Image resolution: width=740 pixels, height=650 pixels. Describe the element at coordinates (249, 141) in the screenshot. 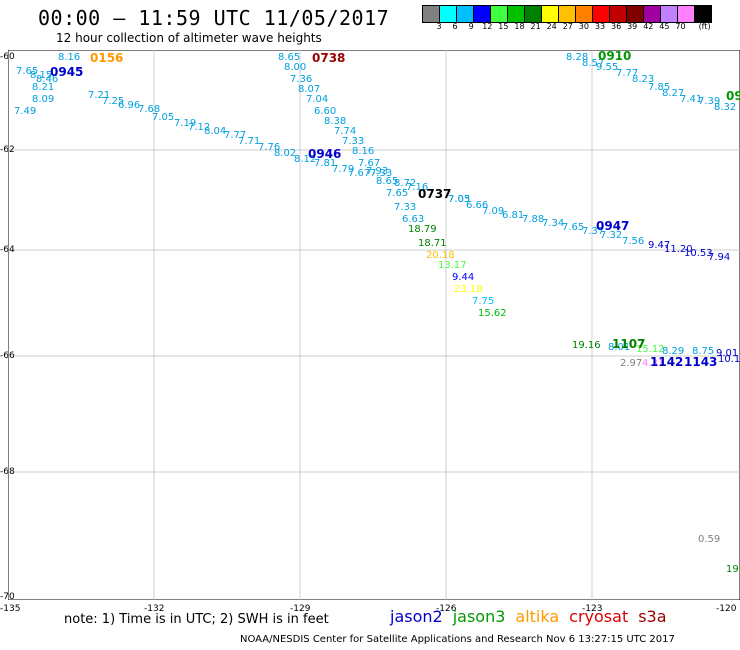

I see `swh-label: 7.71` at that location.